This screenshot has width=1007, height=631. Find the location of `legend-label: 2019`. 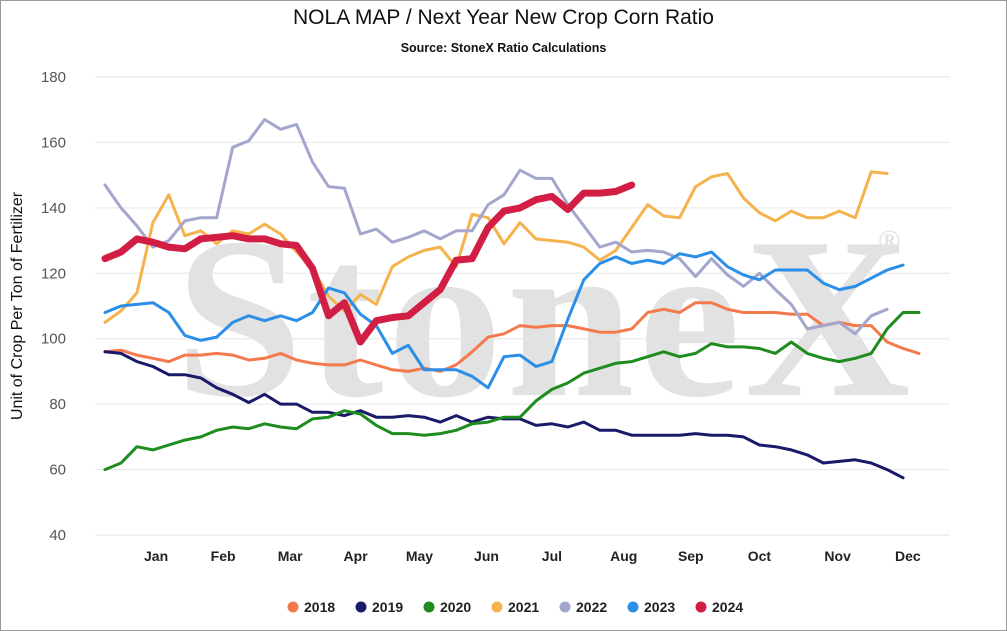

legend-label: 2019 is located at coordinates (387, 607).